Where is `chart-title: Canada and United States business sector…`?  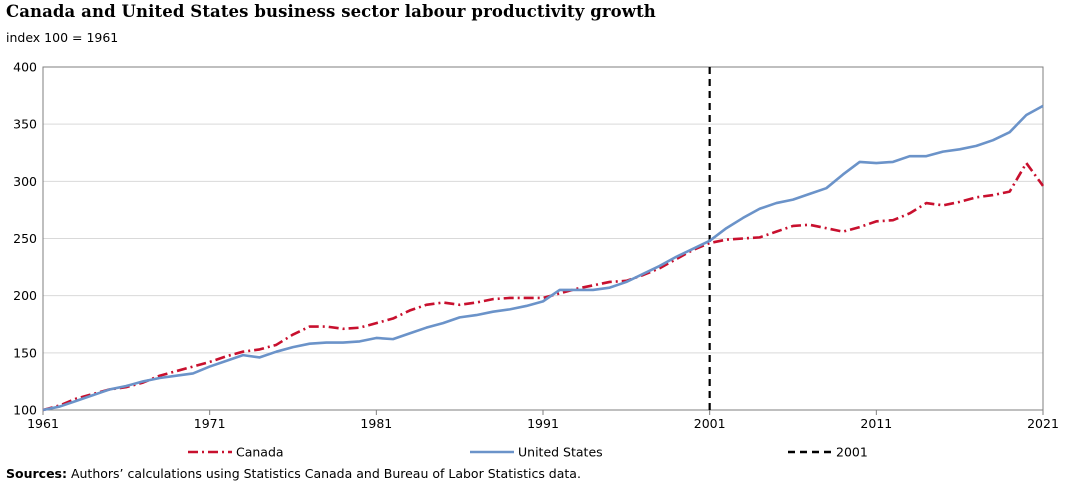
chart-title: Canada and United States business sector… is located at coordinates (331, 11).